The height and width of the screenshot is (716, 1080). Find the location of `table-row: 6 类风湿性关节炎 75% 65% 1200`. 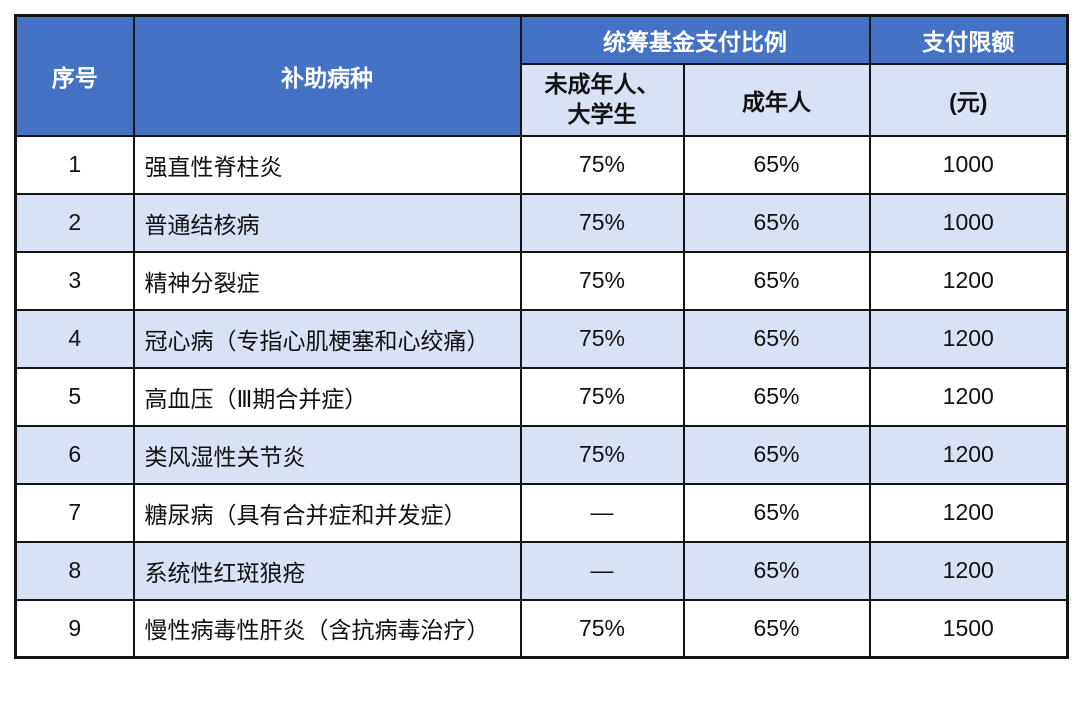

table-row: 6 类风湿性关节炎 75% 65% 1200 is located at coordinates (541, 454).